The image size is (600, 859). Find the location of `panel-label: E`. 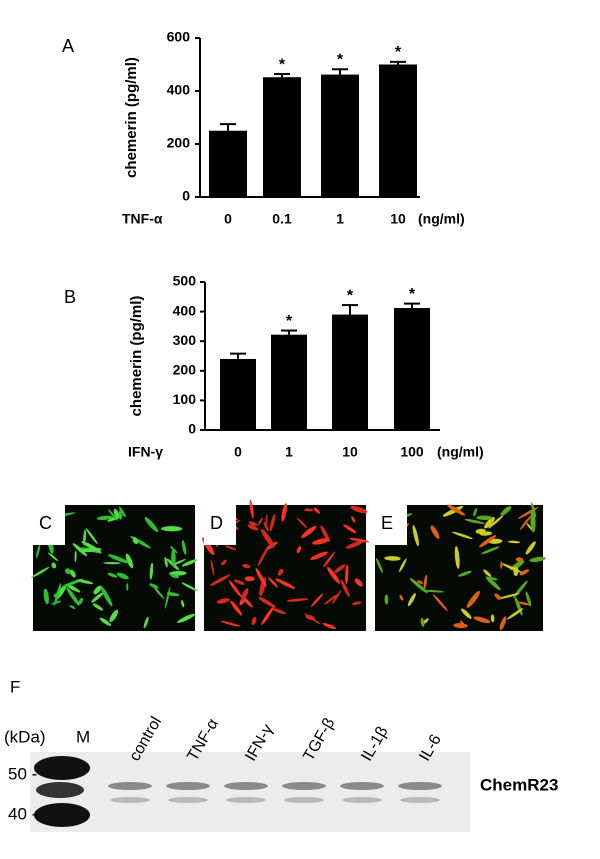

panel-label: E is located at coordinates (387, 523).